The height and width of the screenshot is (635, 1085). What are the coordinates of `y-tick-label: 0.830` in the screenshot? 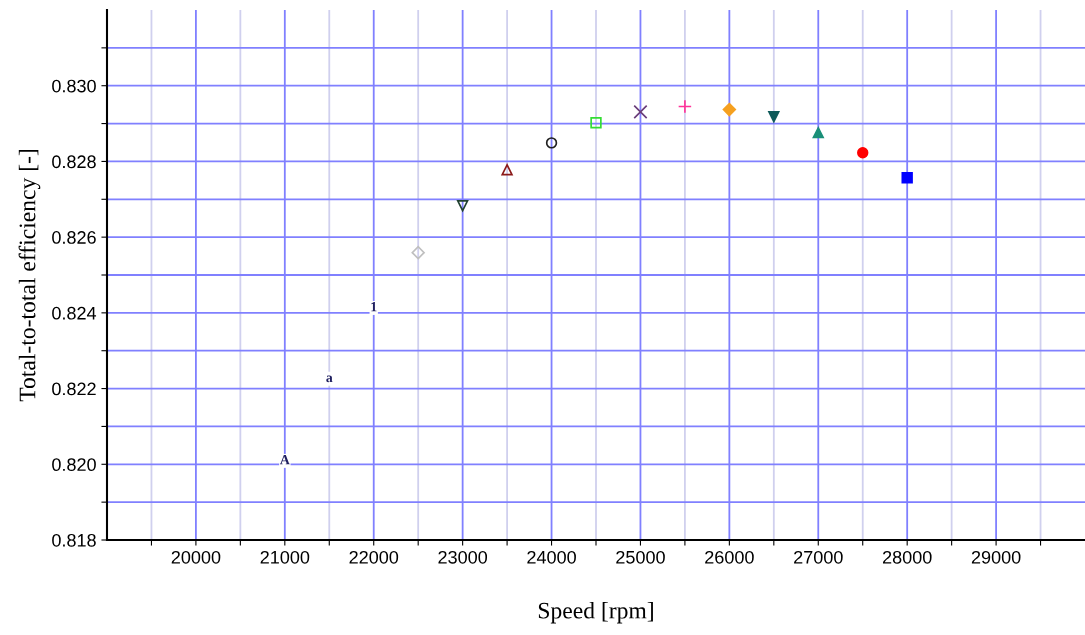 It's located at (74, 86).